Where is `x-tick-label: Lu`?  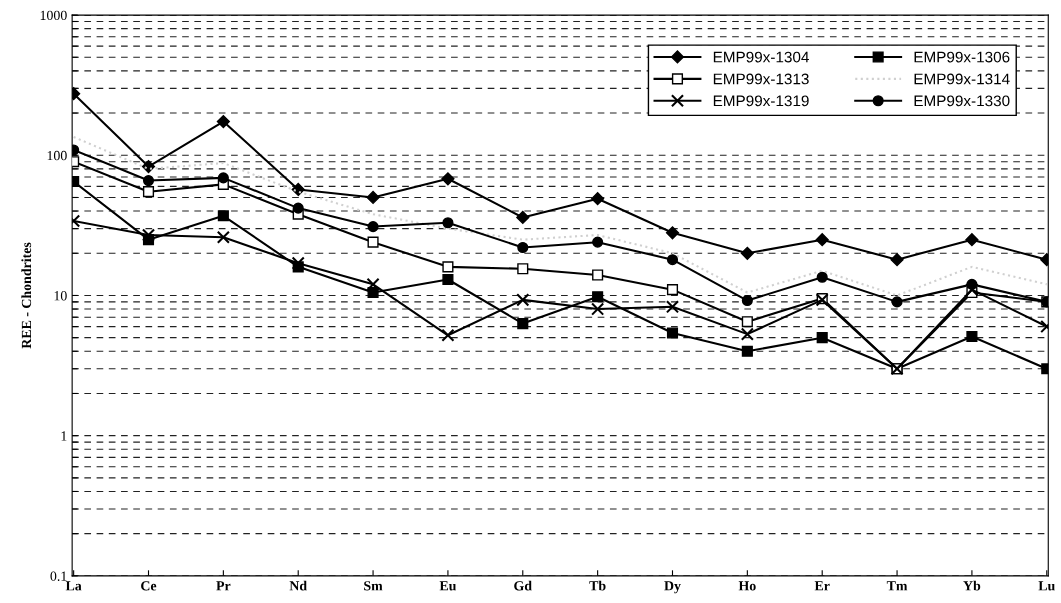
x-tick-label: Lu is located at coordinates (1046, 586).